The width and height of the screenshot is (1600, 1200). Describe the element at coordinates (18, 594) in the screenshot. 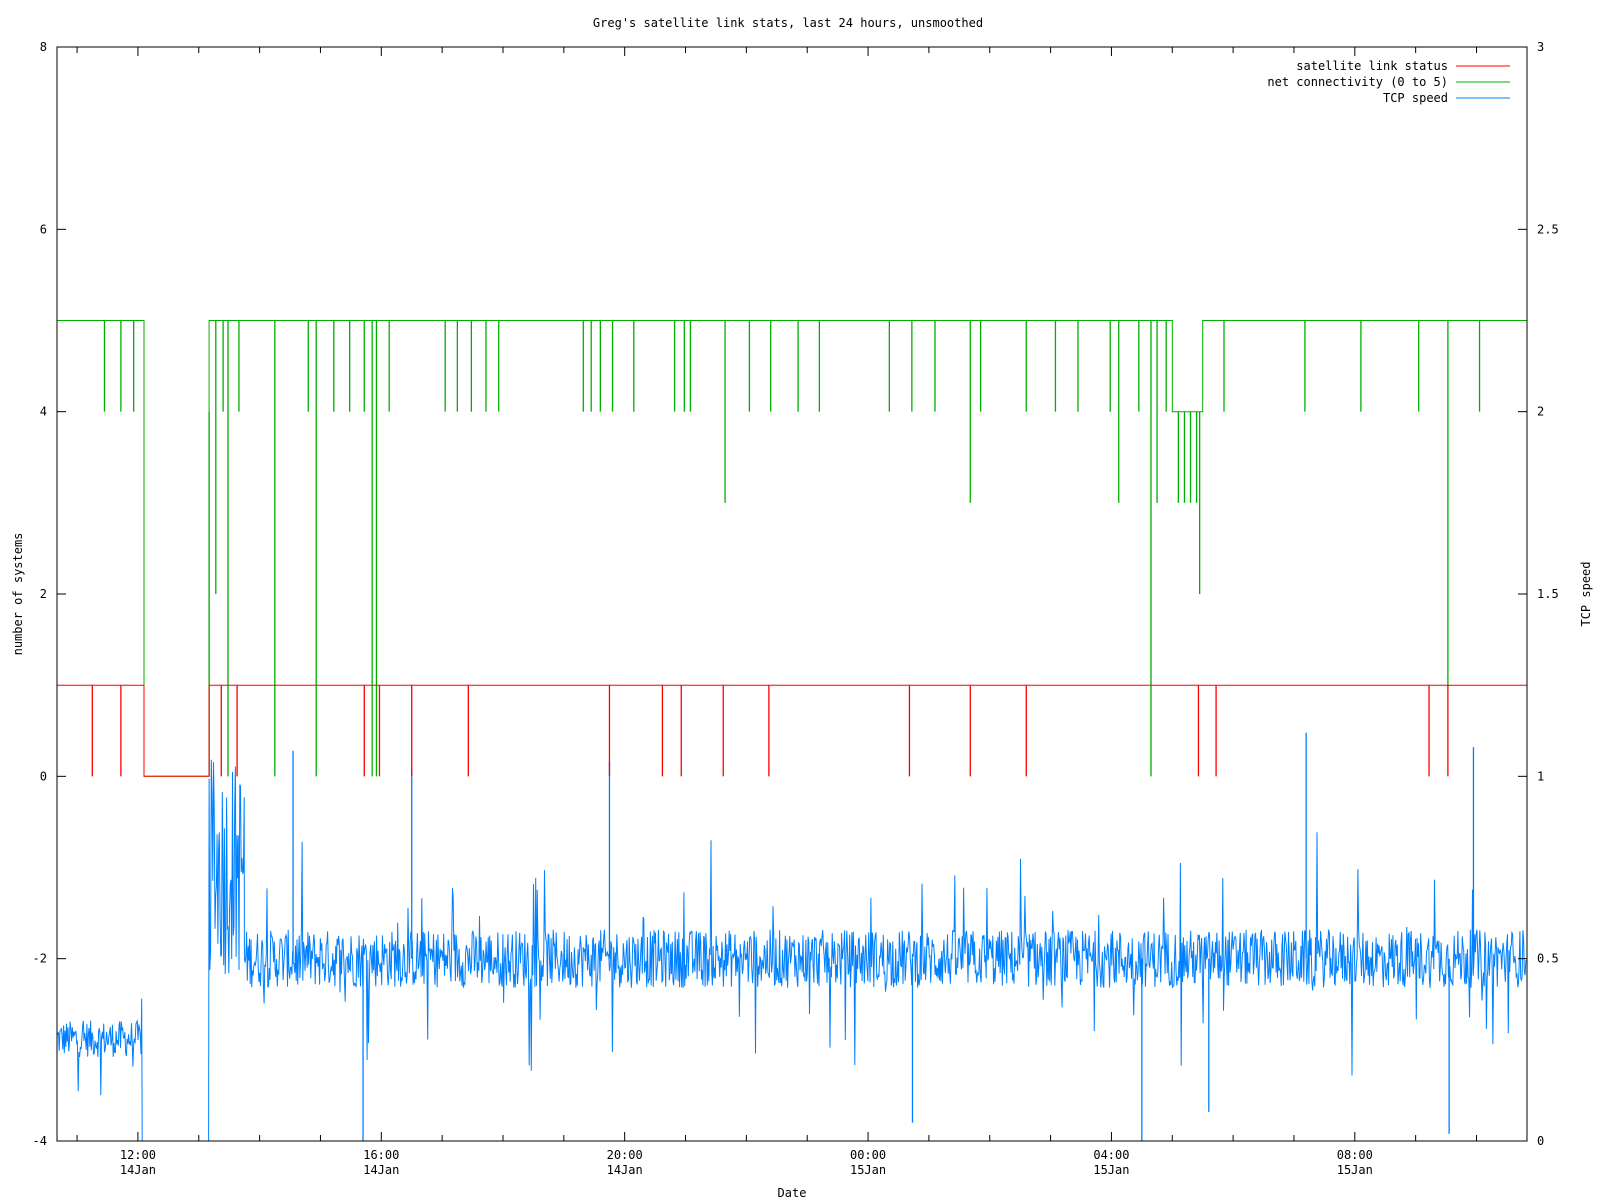

I see `y-axis-label: number of systems` at that location.